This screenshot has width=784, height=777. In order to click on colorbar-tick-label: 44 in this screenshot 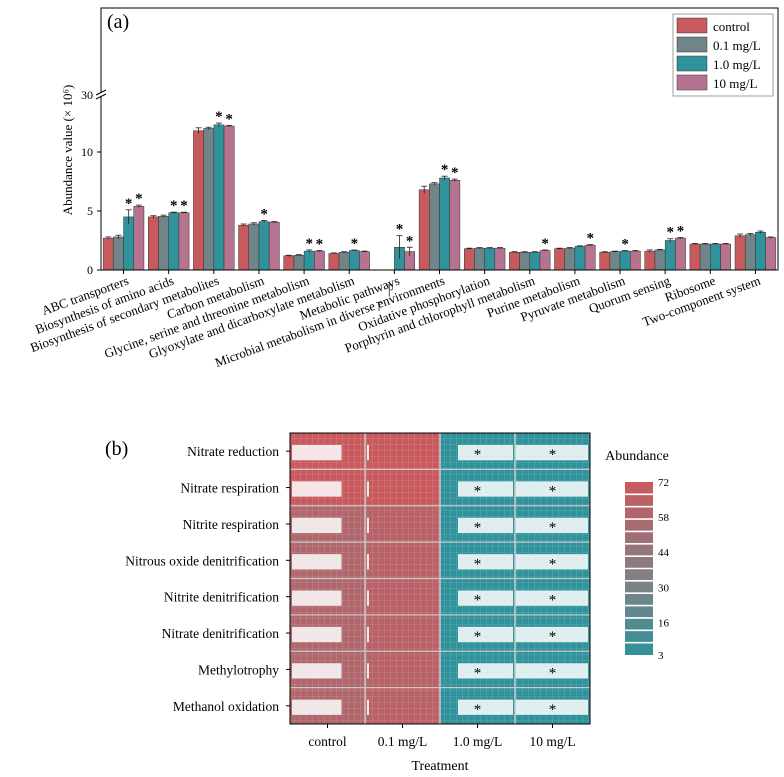, I will do `click(664, 553)`.